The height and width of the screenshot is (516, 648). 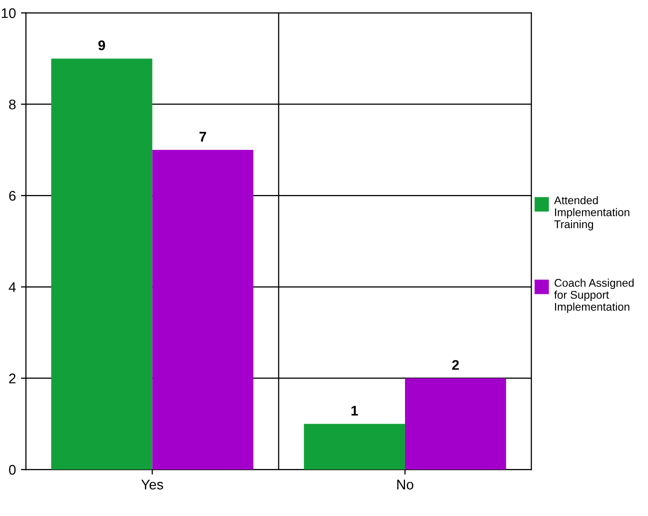 What do you see at coordinates (12, 469) in the screenshot?
I see `y-tick-label: 0` at bounding box center [12, 469].